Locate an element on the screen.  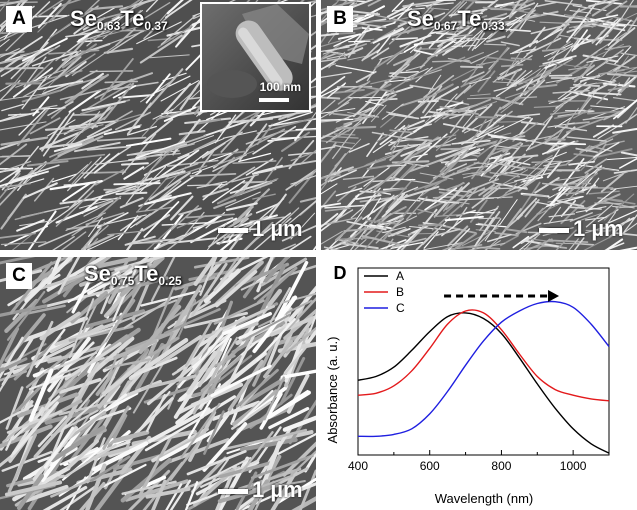
y-axis-label: Absorbance (a. u.) is located at coordinates (332, 390).